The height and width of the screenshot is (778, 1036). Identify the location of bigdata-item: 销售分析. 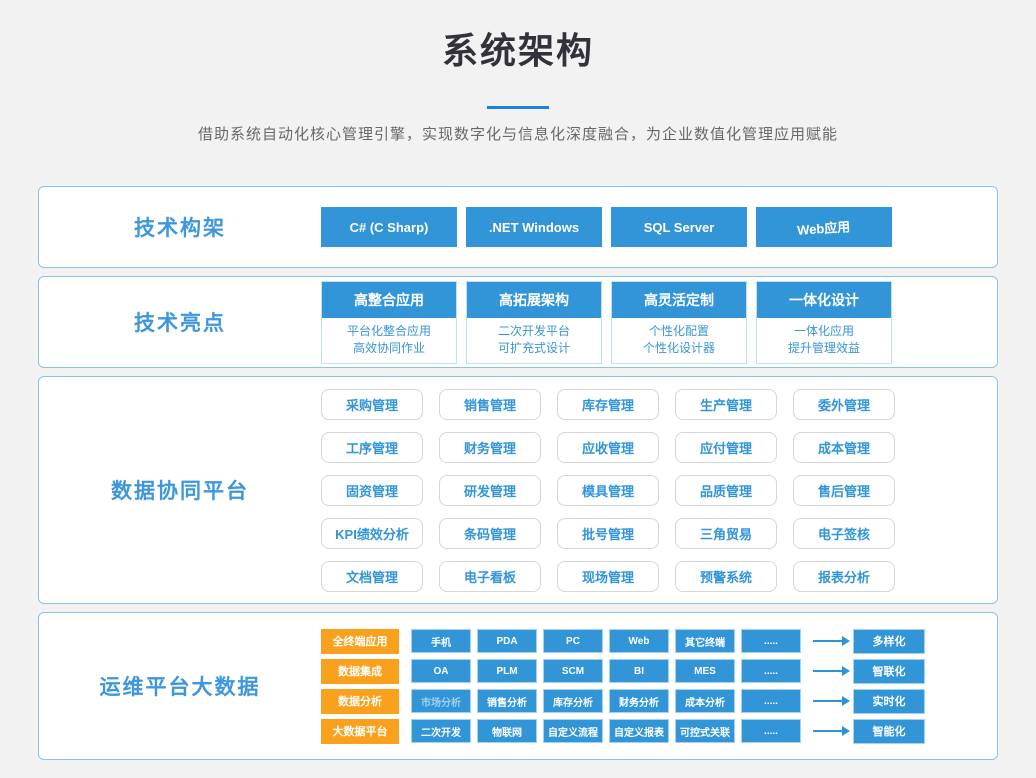
(507, 701).